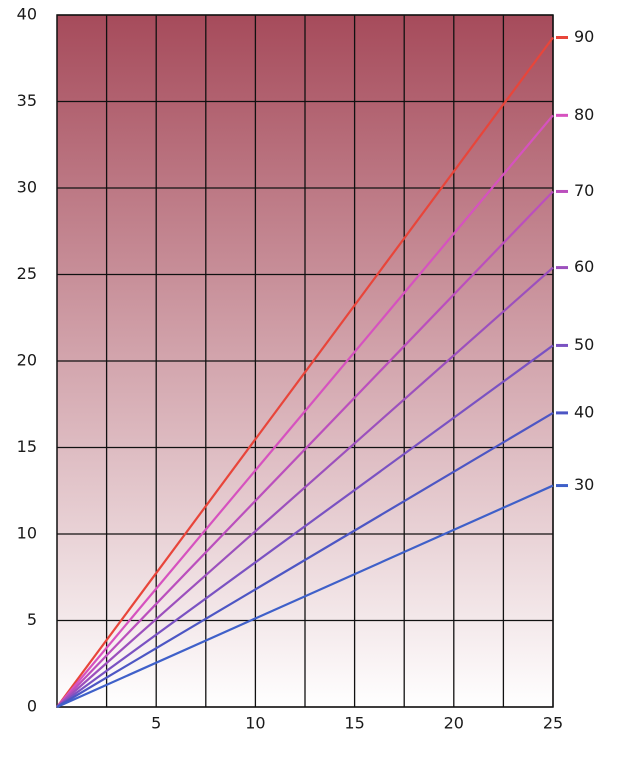  Describe the element at coordinates (27, 273) in the screenshot. I see `y-tick-label: 25` at that location.